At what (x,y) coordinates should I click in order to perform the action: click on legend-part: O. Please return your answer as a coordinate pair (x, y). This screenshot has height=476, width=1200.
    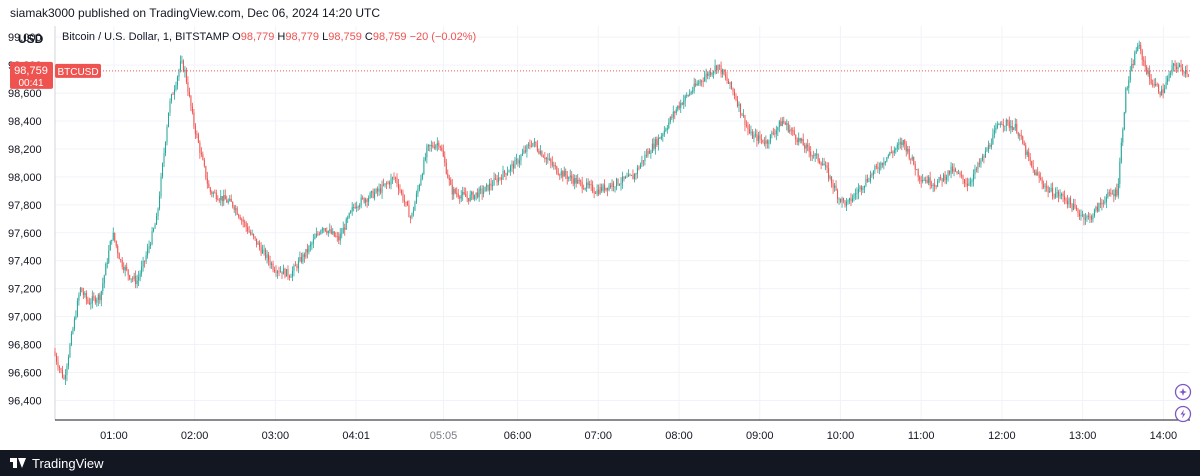
    Looking at the image, I should click on (236, 37).